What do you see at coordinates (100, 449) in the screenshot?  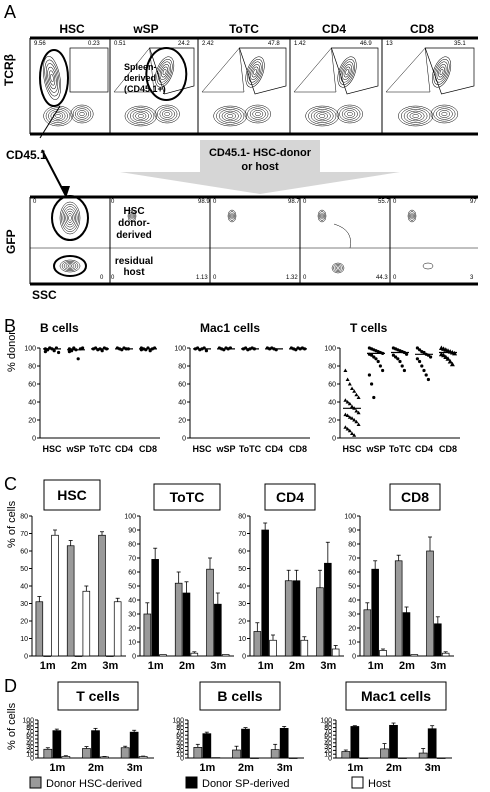 I see `x-tick-label: ToTC` at bounding box center [100, 449].